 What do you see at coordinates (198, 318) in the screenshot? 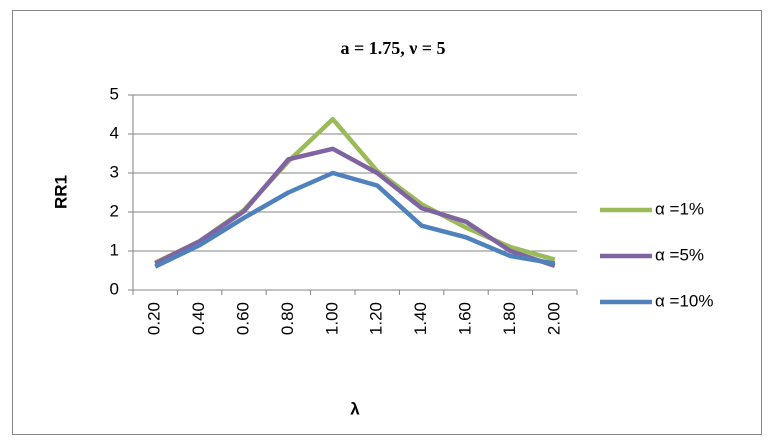
I see `x-tick-label: 0.40` at bounding box center [198, 318].